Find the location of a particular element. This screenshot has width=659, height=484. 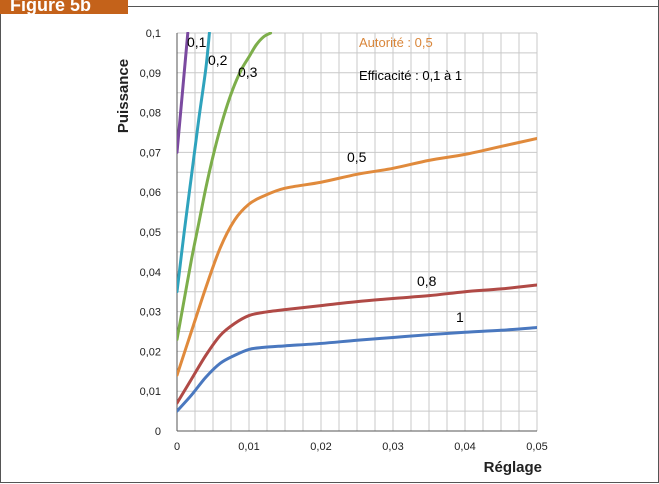

curve-label-0: 0,1 is located at coordinates (197, 42).